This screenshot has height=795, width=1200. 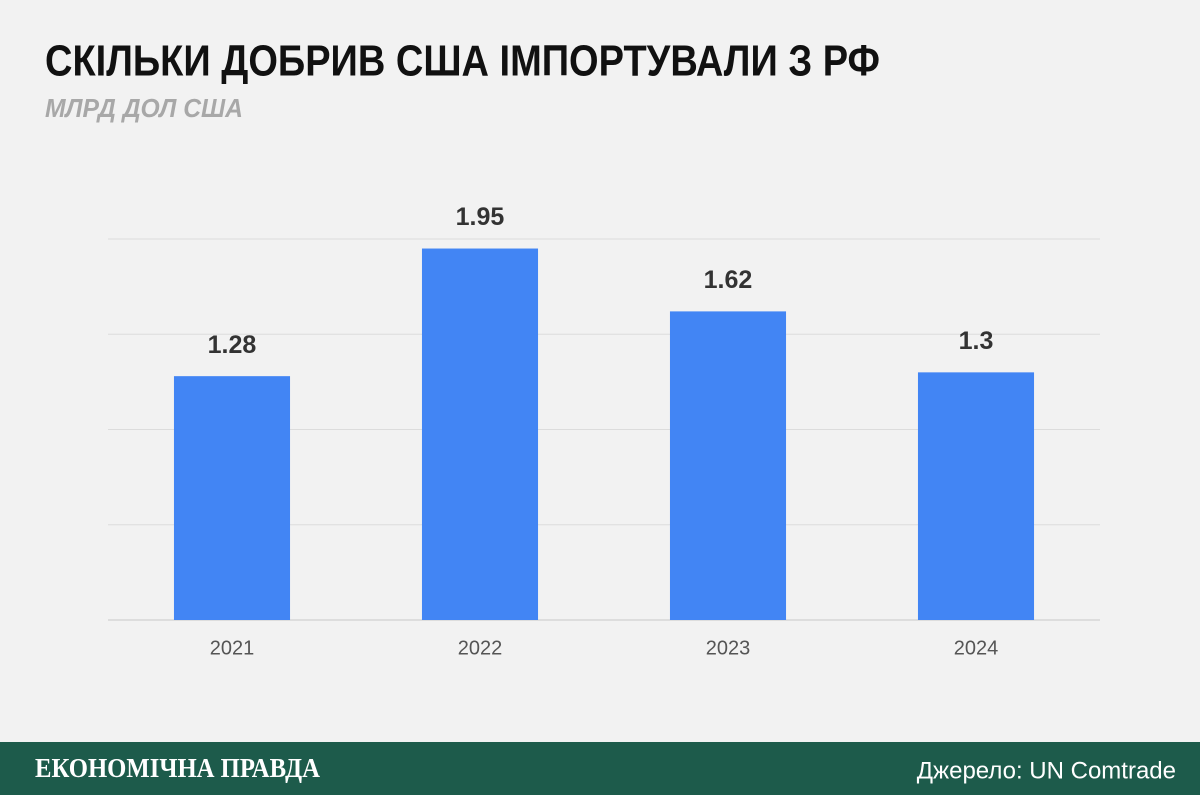 I want to click on chart-title: СКІЛЬКИ ДОБРИВ США ІМПОРТУВАЛИ З РФ, so click(x=462, y=61).